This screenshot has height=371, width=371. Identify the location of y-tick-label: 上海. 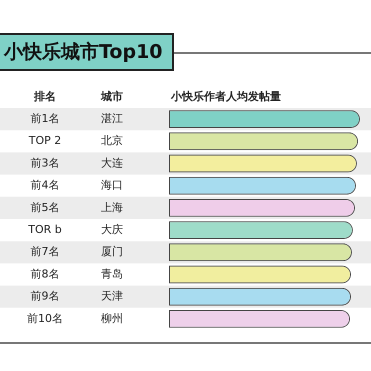
(112, 207).